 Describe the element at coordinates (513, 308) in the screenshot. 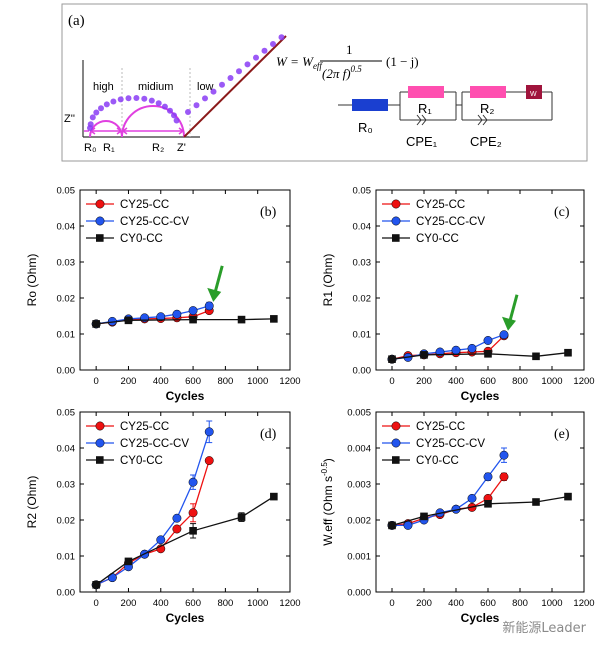

I see `arrow-shaft` at that location.